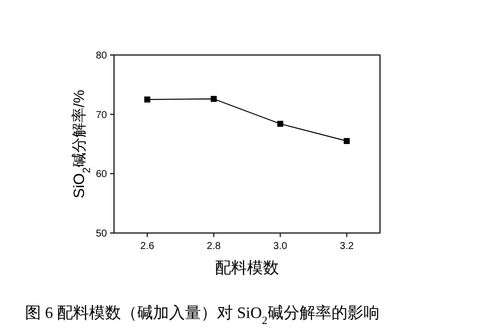 The width and height of the screenshot is (497, 329). What do you see at coordinates (102, 115) in the screenshot?
I see `y-tick-label: 70` at bounding box center [102, 115].